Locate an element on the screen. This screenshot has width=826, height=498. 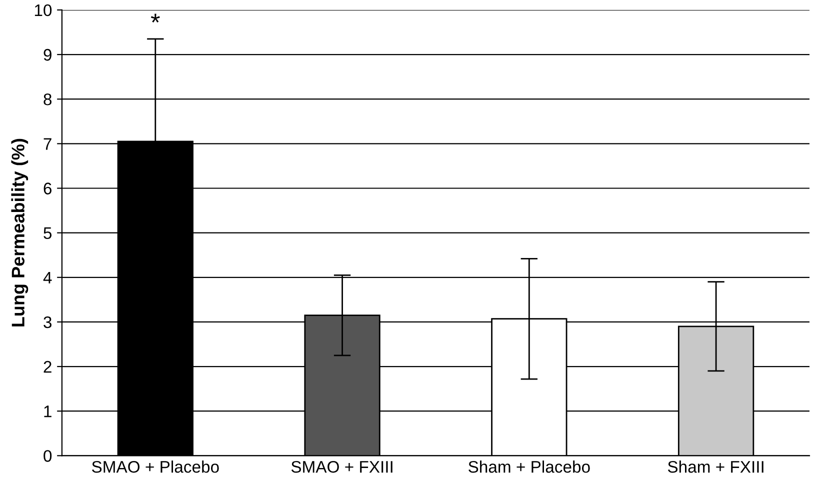
x-tick-label: Sham + FXIII is located at coordinates (716, 466).